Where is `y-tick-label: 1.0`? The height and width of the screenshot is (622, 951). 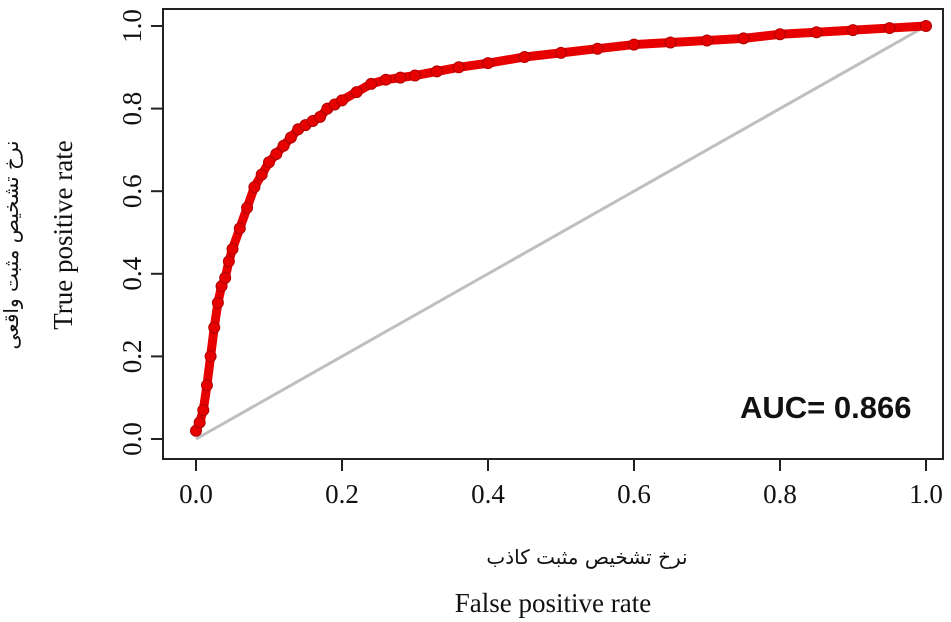
y-tick-label: 1.0 is located at coordinates (132, 26).